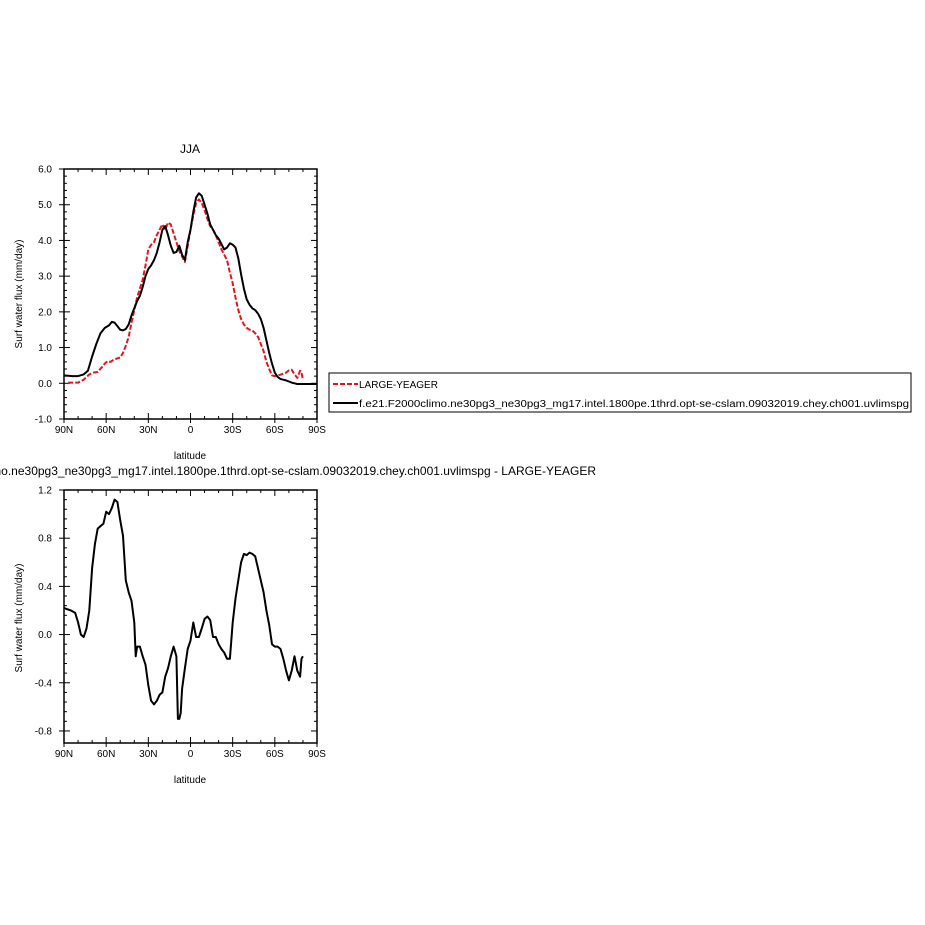  Describe the element at coordinates (64, 754) in the screenshot. I see `bottom-x-tick-label: 90N` at that location.